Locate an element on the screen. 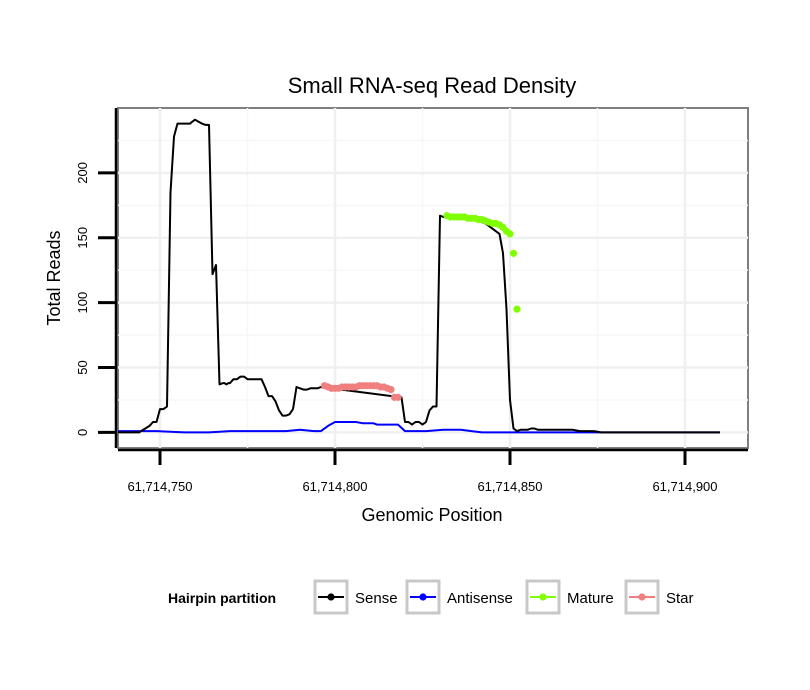  legend-title: Hairpin partition is located at coordinates (222, 598).